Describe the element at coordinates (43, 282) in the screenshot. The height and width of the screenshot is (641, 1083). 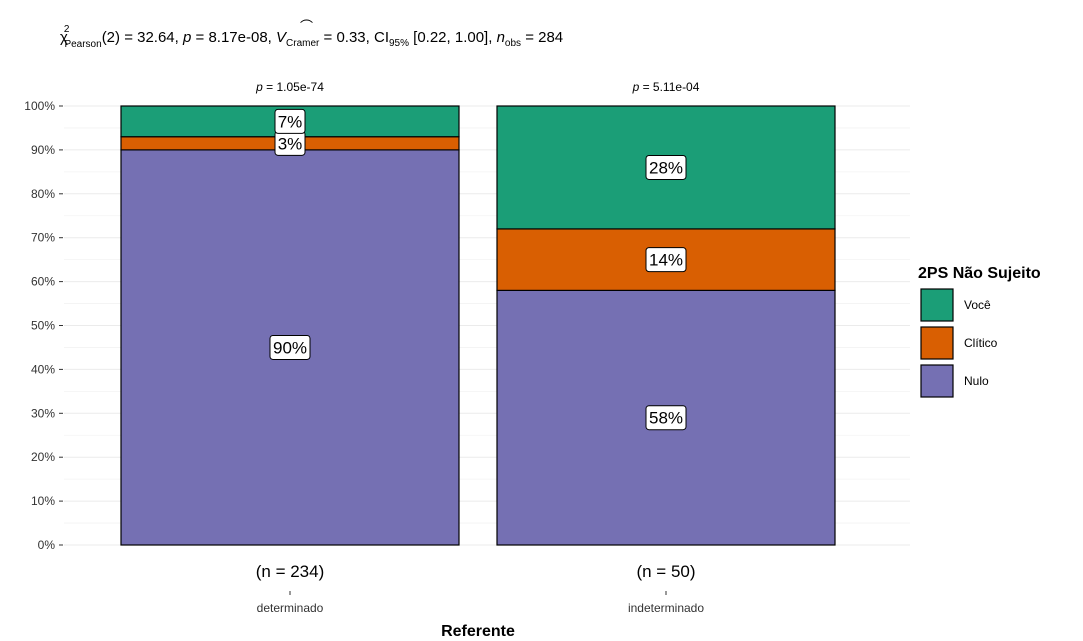
I see `y-tick-label: 60%` at that location.